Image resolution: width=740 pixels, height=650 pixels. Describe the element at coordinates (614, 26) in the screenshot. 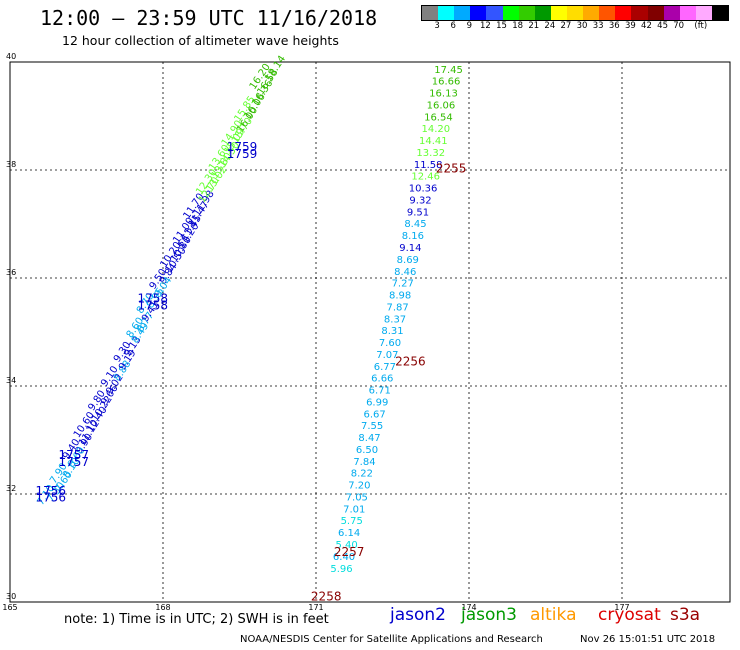

I see `color-scale-label: 36` at that location.